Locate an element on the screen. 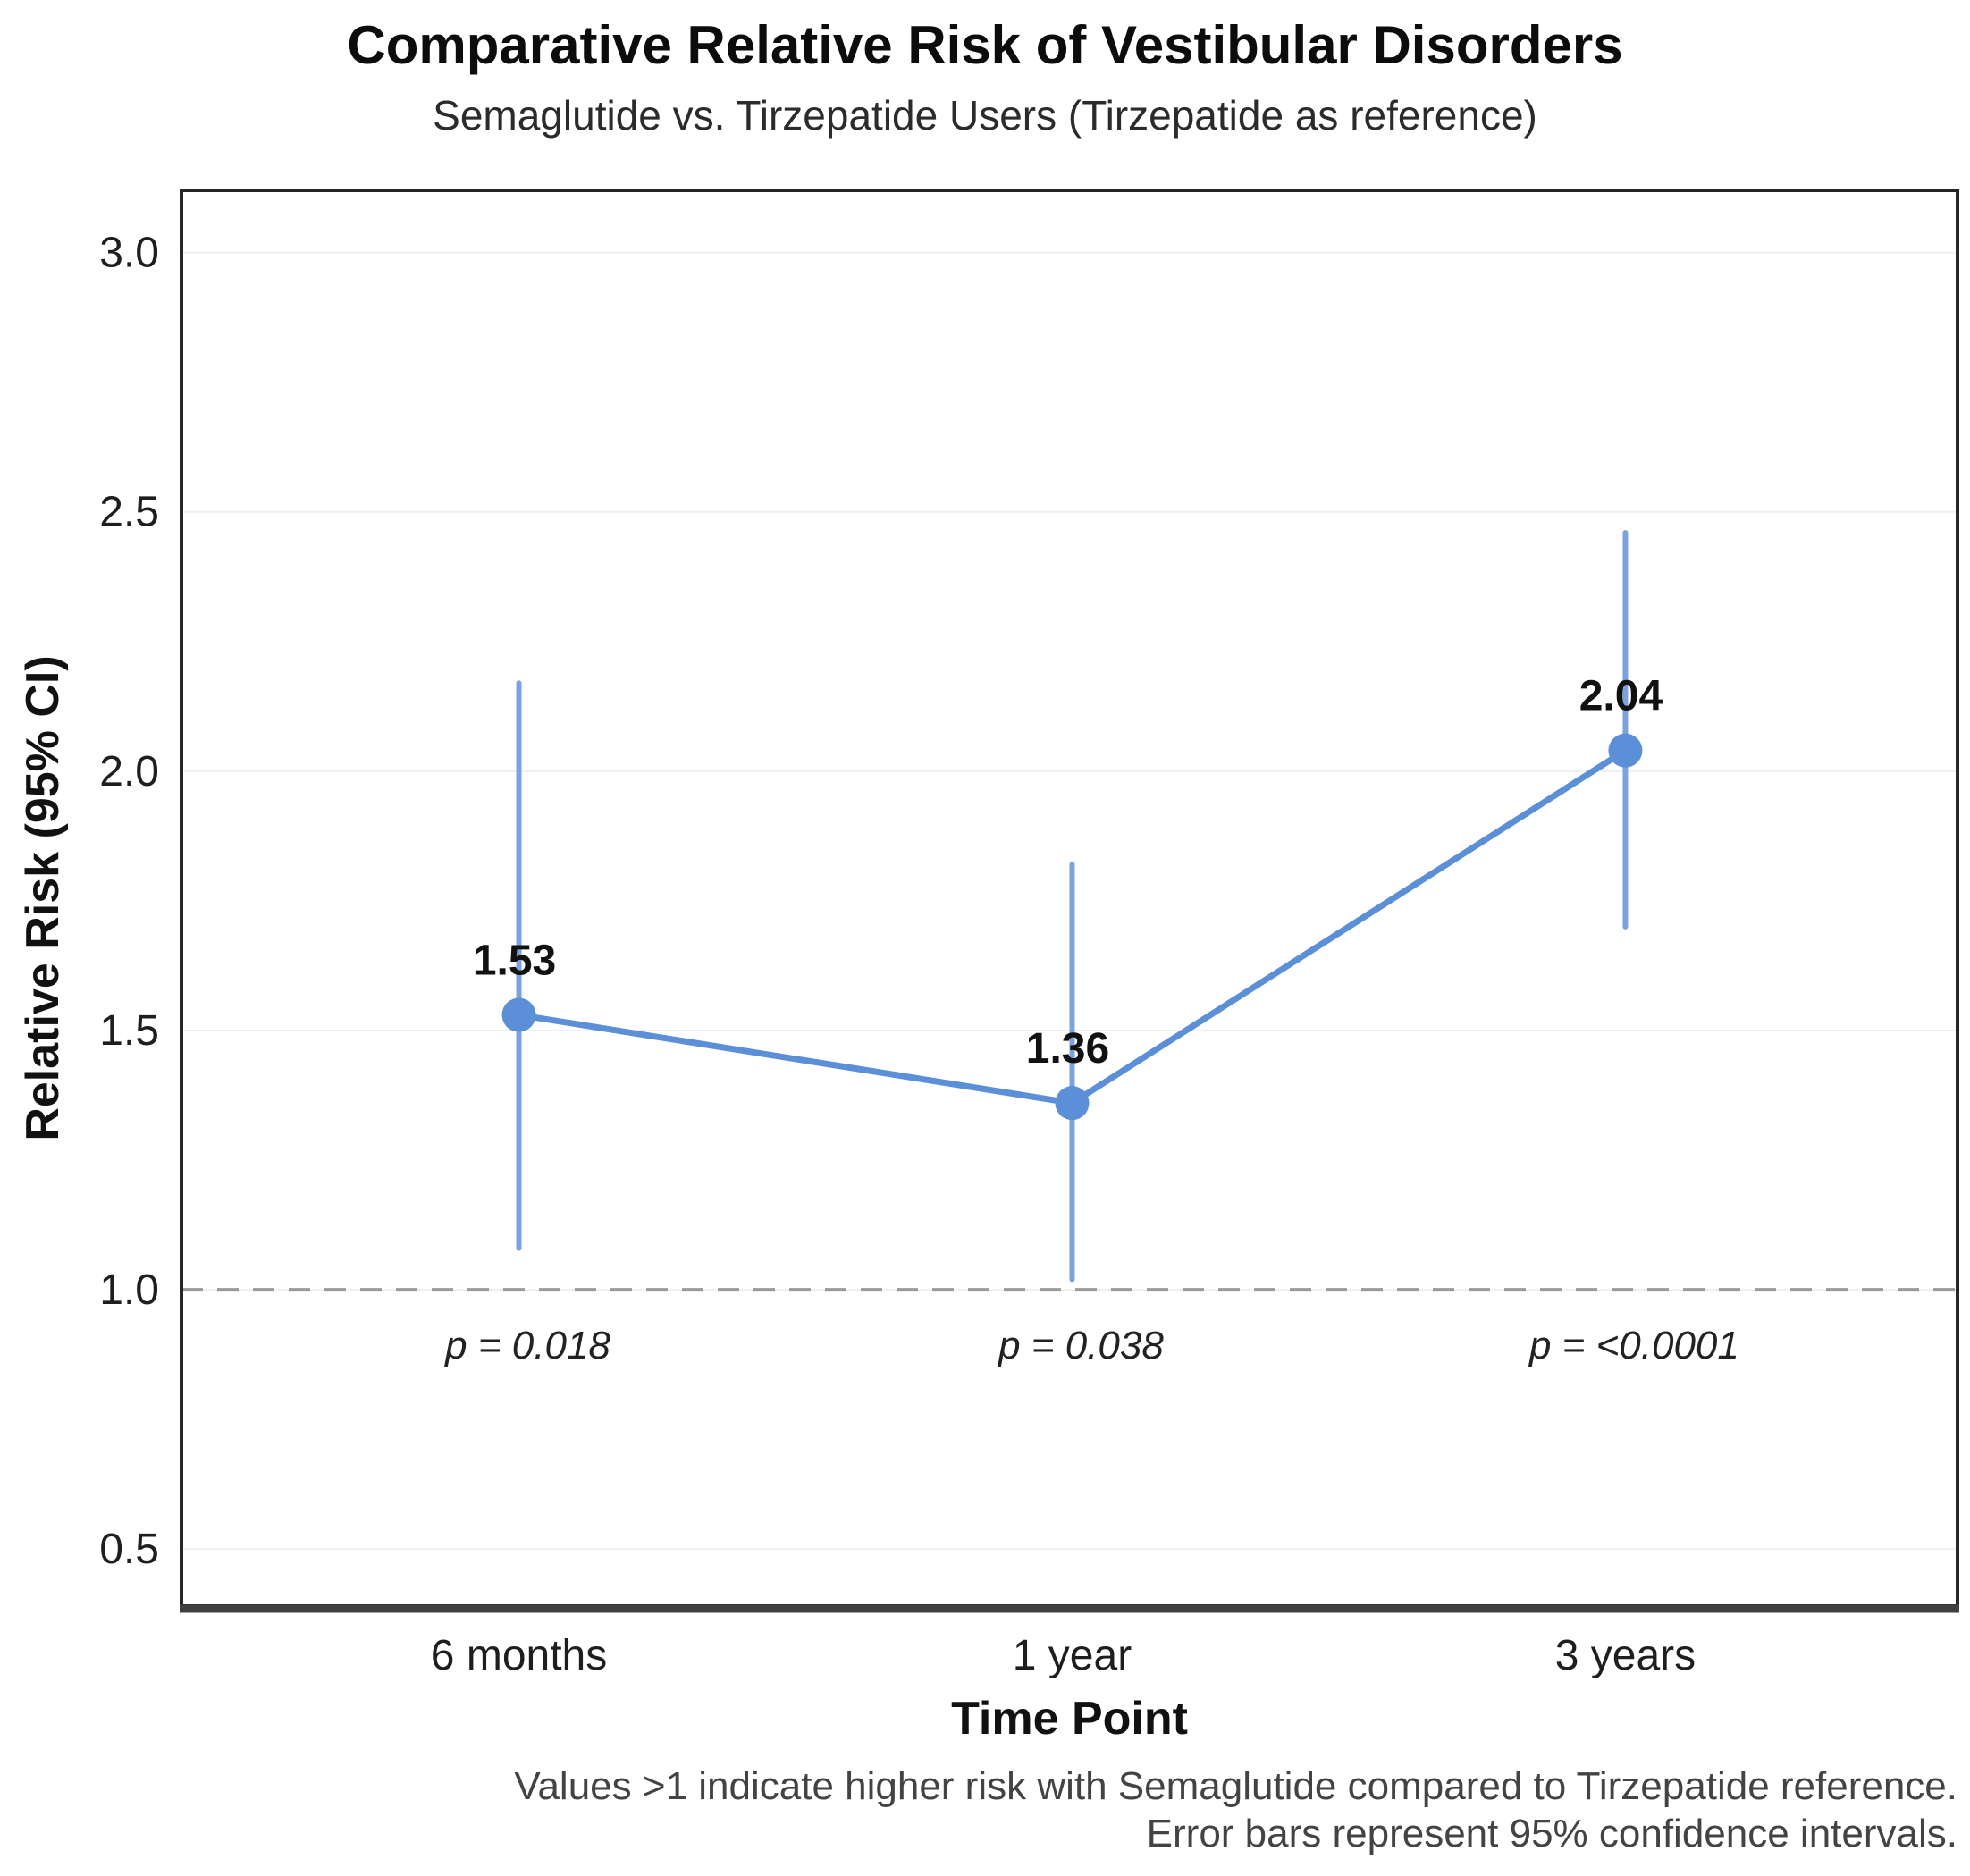 This screenshot has width=1970, height=1876. p-value-label: p = 0.018 is located at coordinates (526, 1346).